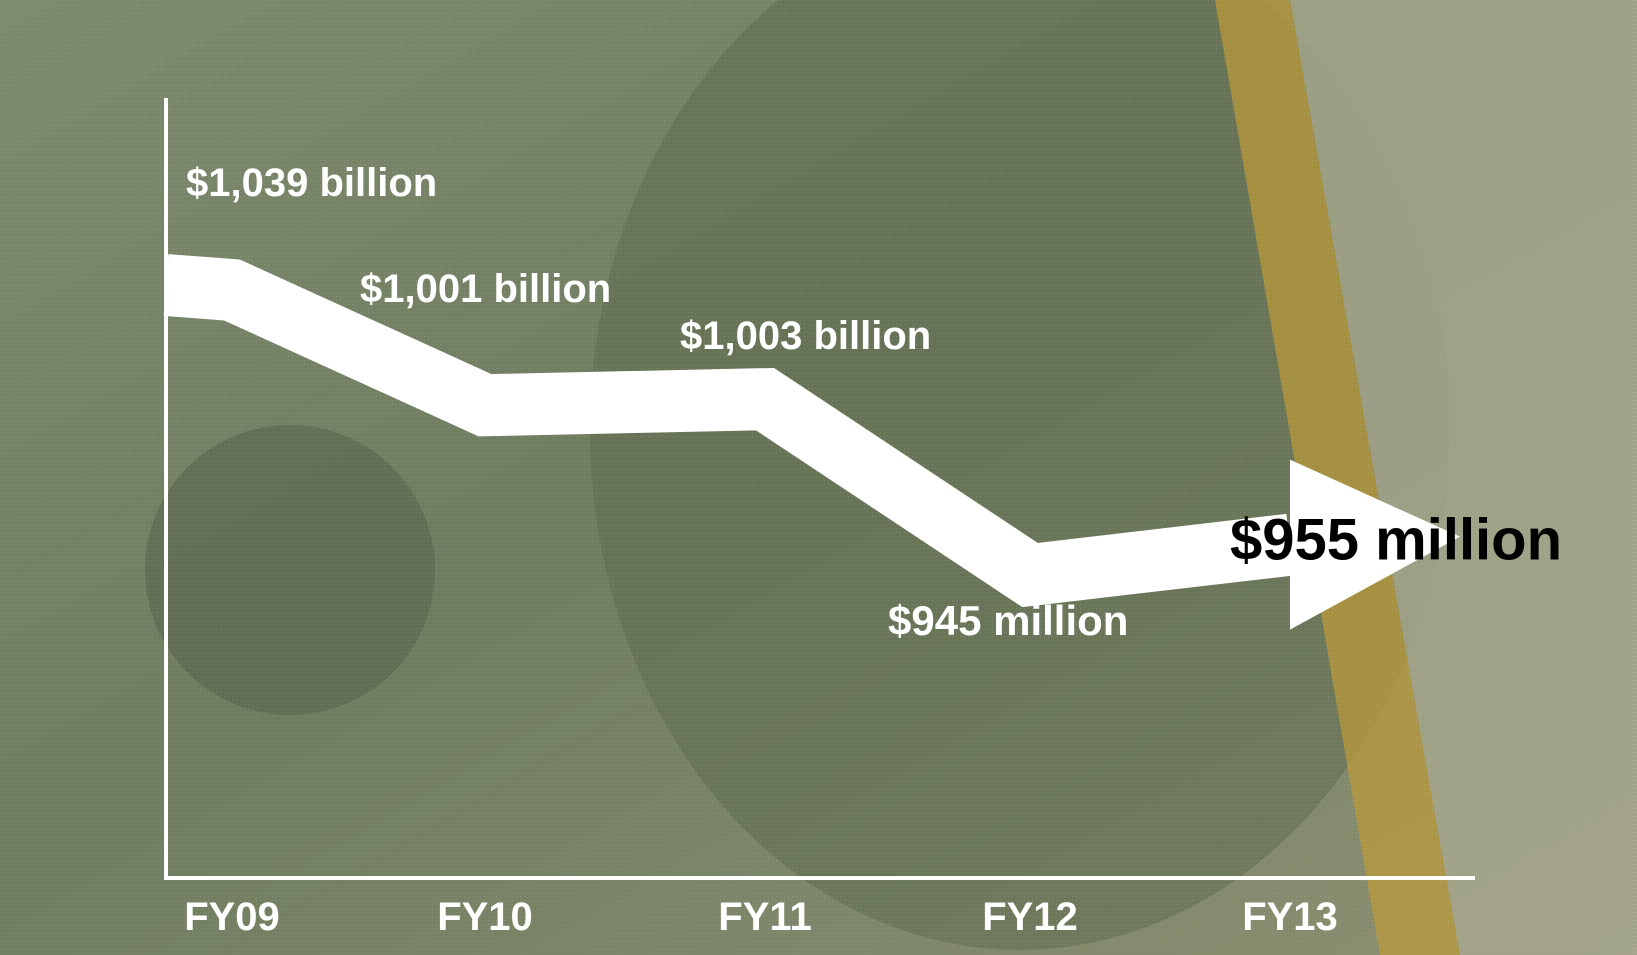 The width and height of the screenshot is (1637, 955). What do you see at coordinates (1030, 917) in the screenshot?
I see `x-tick-label: FY12` at bounding box center [1030, 917].